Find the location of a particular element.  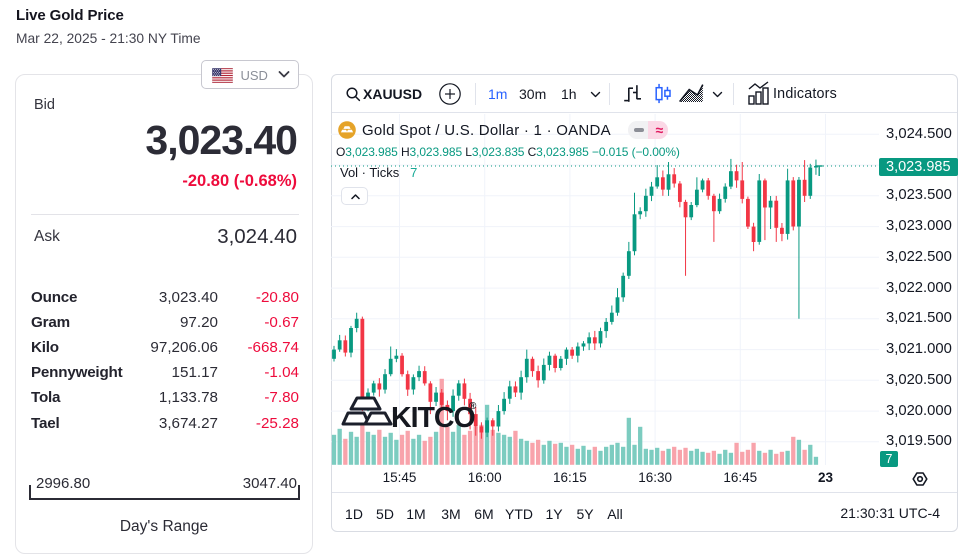

svg-text: KITCO is located at coordinates (433, 418).